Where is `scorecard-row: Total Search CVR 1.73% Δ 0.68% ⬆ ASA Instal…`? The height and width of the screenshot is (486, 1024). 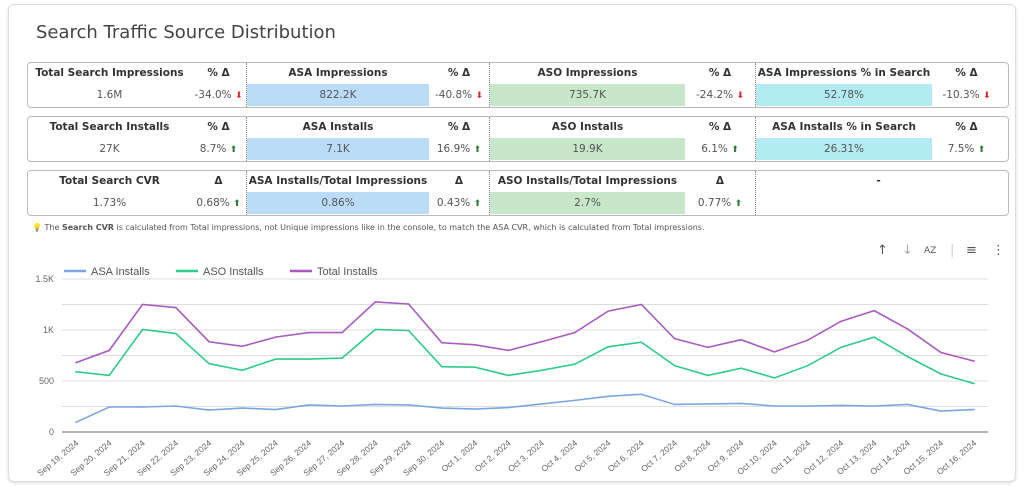
scorecard-row: Total Search CVR 1.73% Δ 0.68% ⬆ ASA Instal… is located at coordinates (518, 193).